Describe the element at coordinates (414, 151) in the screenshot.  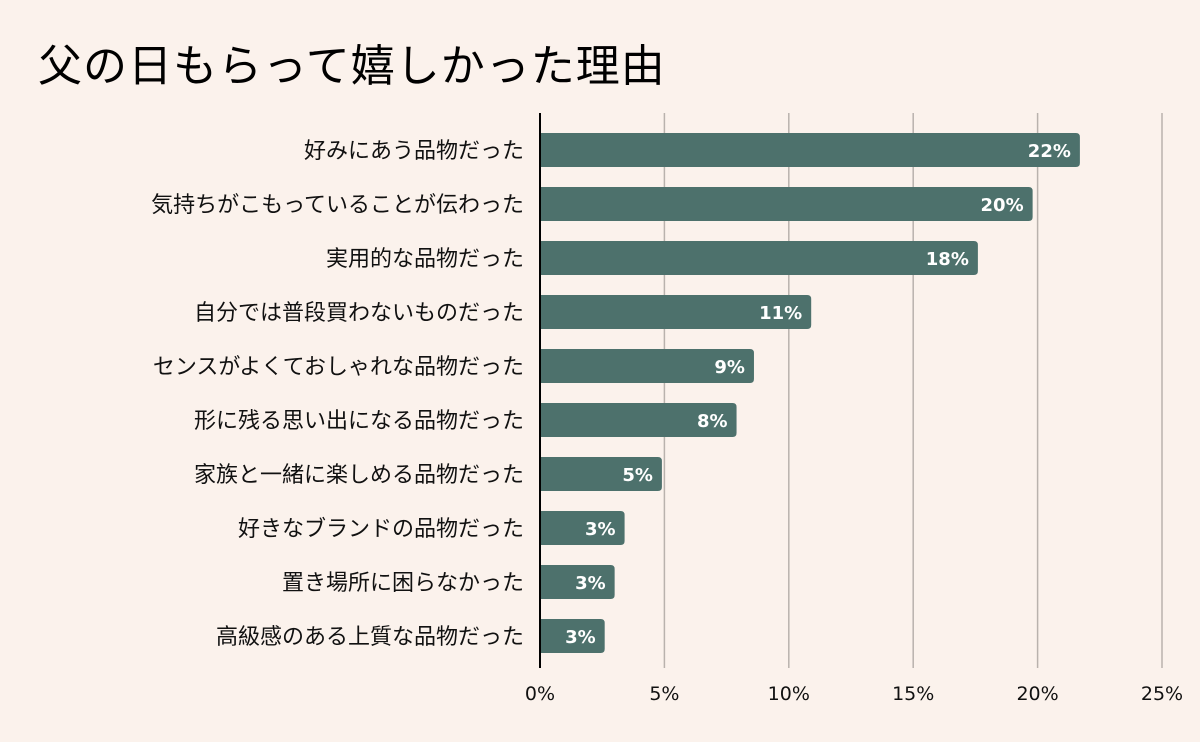
I see `category-label: 好みにあう品物だった` at that location.